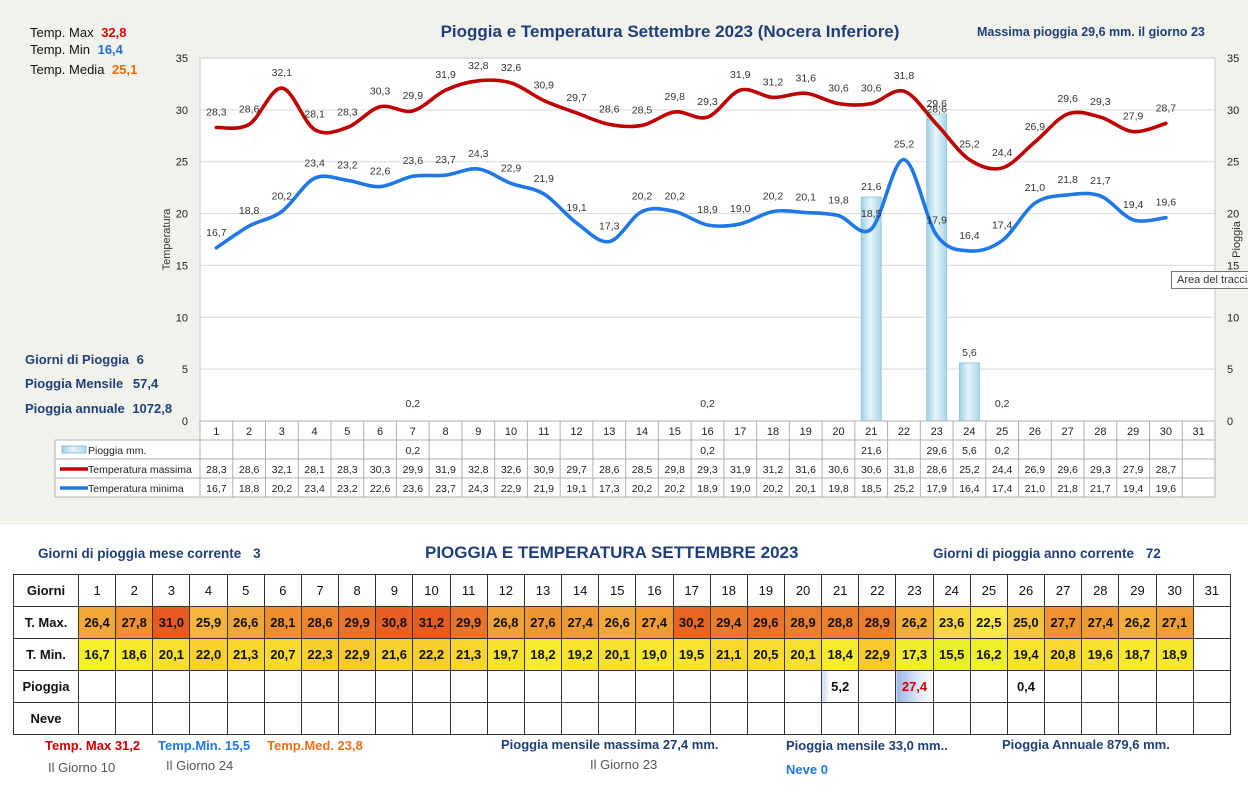 This screenshot has height=795, width=1248. I want to click on x-tick-label: 20, so click(838, 432).